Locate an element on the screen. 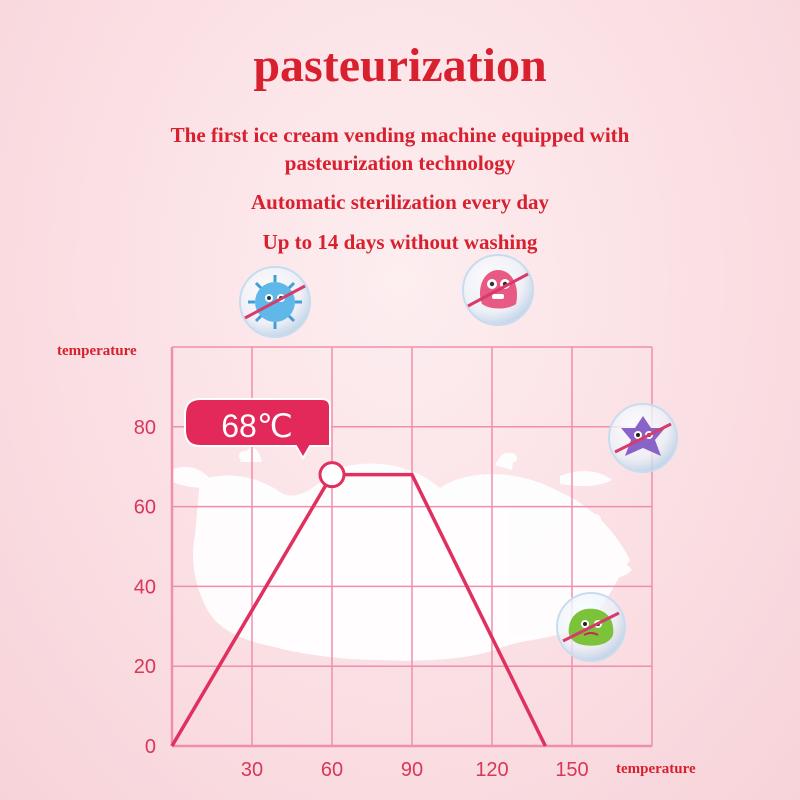  no-bacteria-purple-icon is located at coordinates (643, 438).